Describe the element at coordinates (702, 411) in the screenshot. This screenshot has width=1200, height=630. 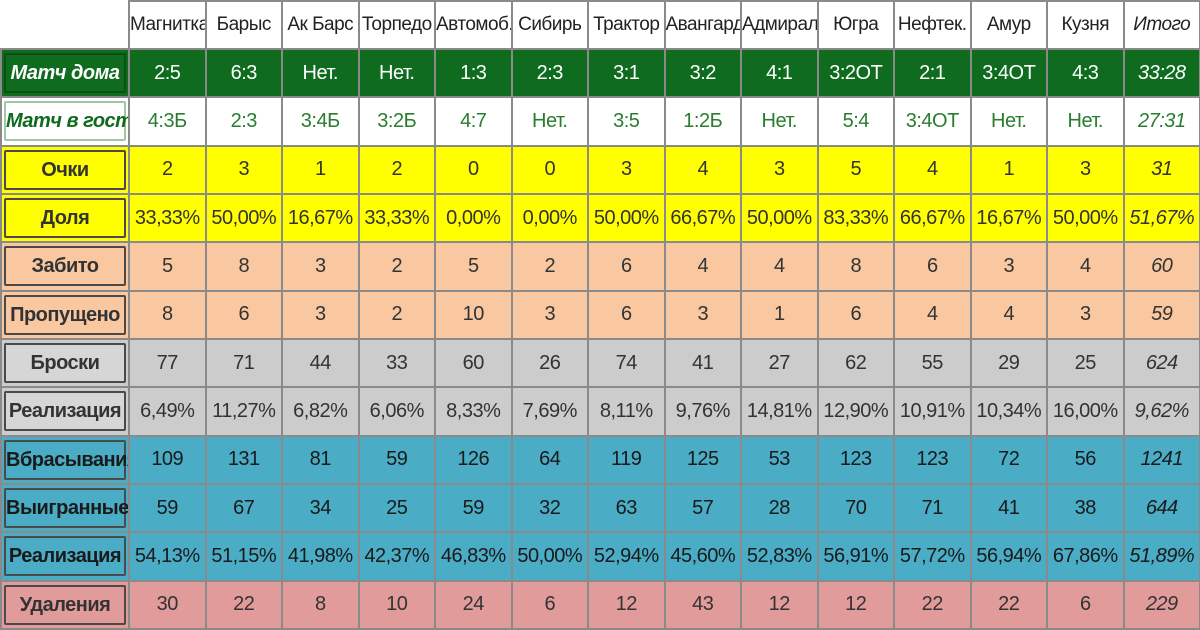
I see `value-cell: 9,76%` at that location.